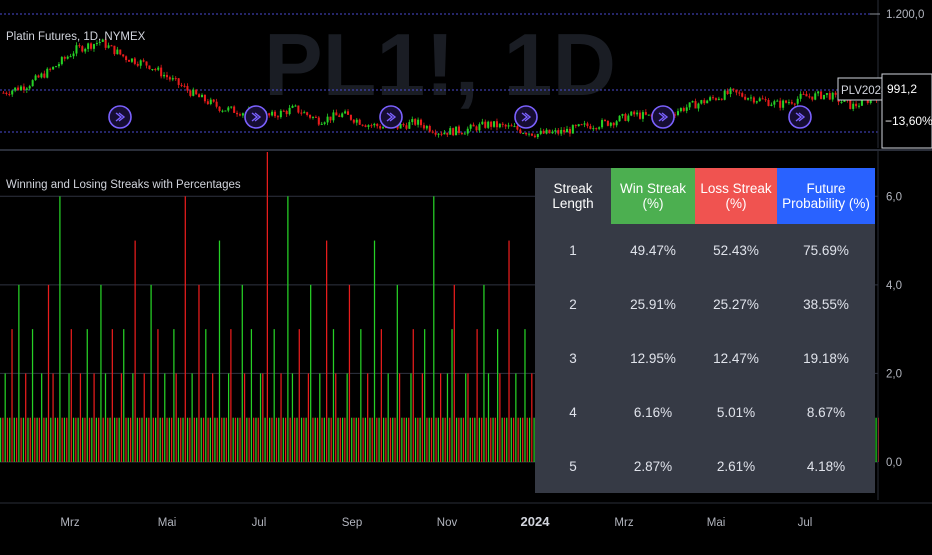  I want to click on event-markers, so click(460, 117).